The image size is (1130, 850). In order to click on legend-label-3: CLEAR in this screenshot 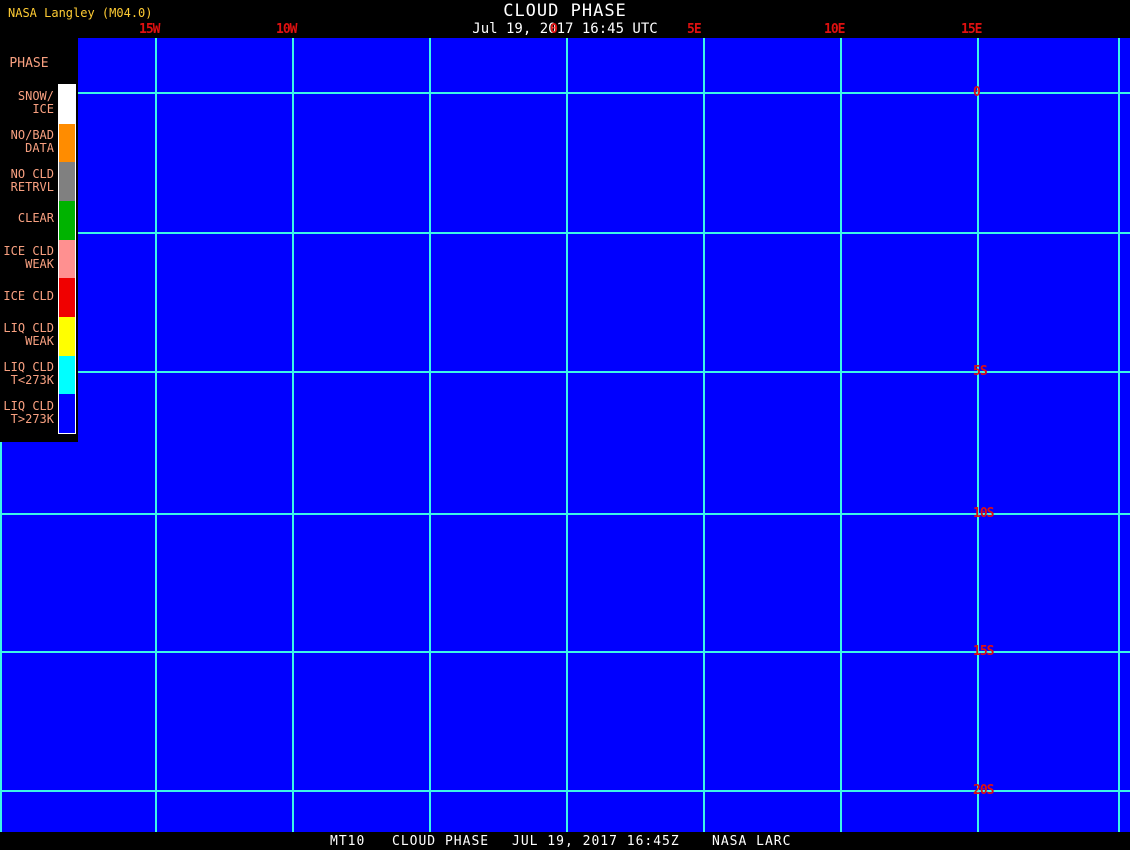, I will do `click(28, 218)`.